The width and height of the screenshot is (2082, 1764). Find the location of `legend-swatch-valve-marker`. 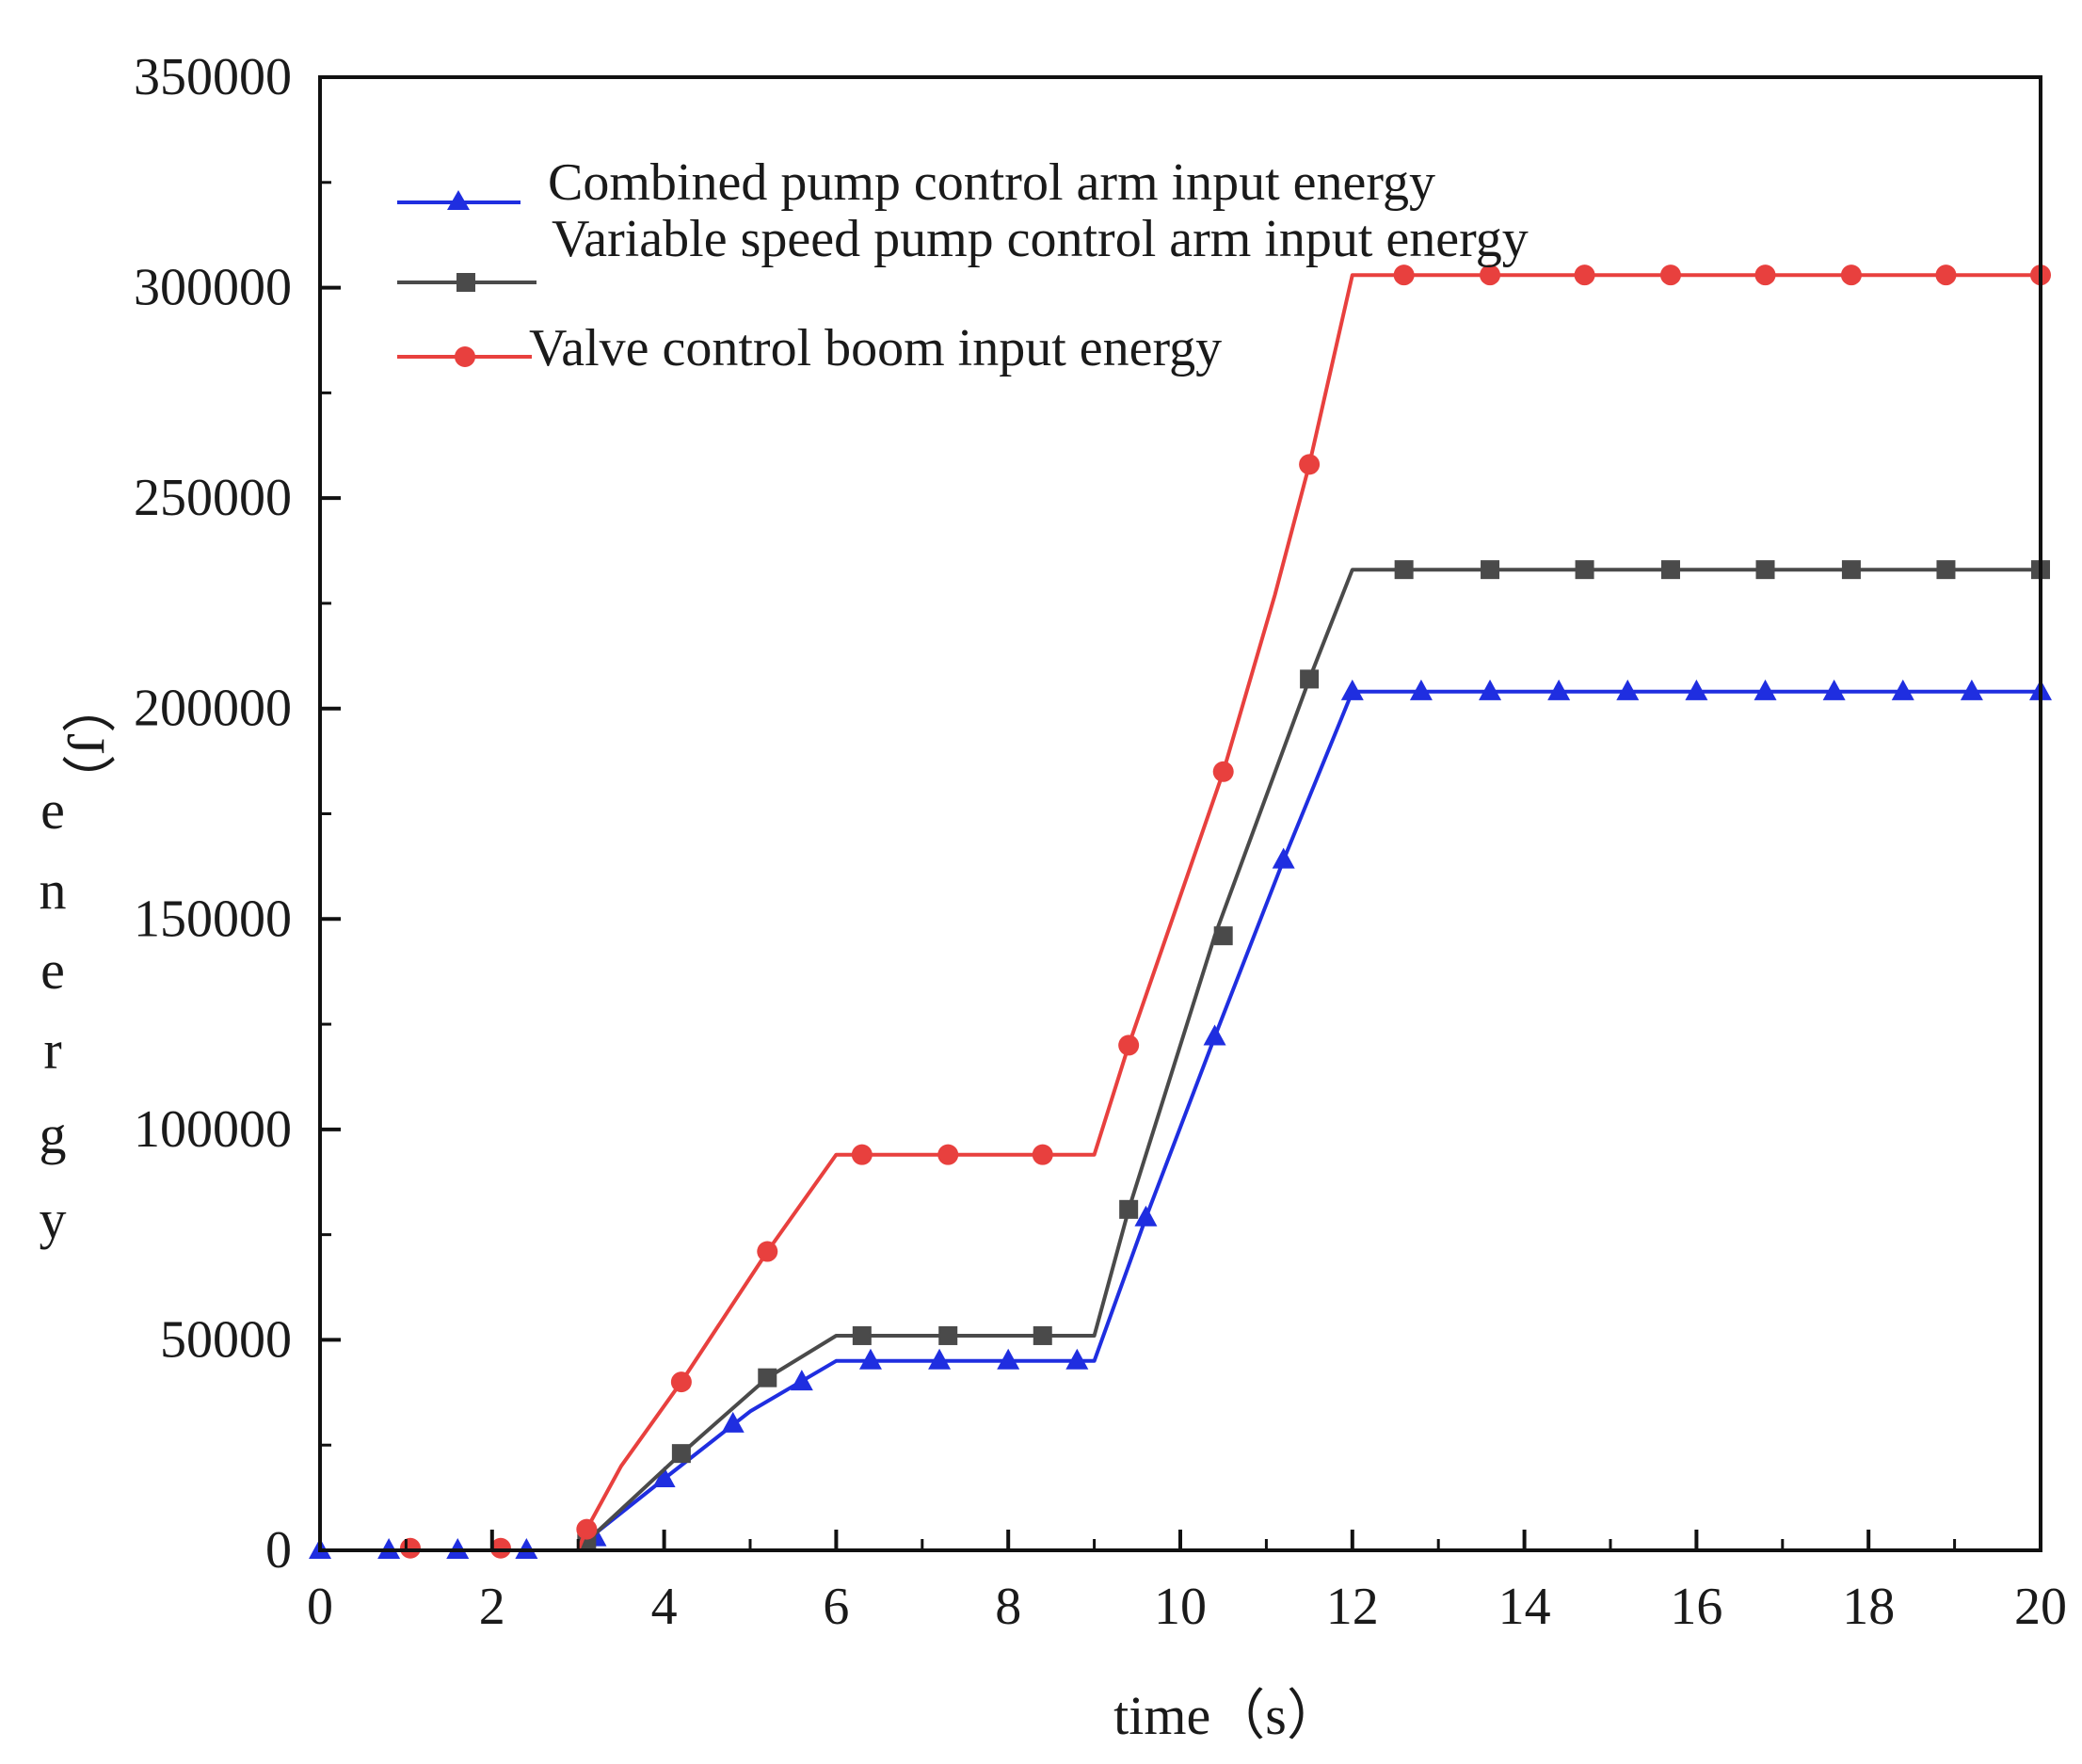

legend-swatch-valve-marker is located at coordinates (465, 356).